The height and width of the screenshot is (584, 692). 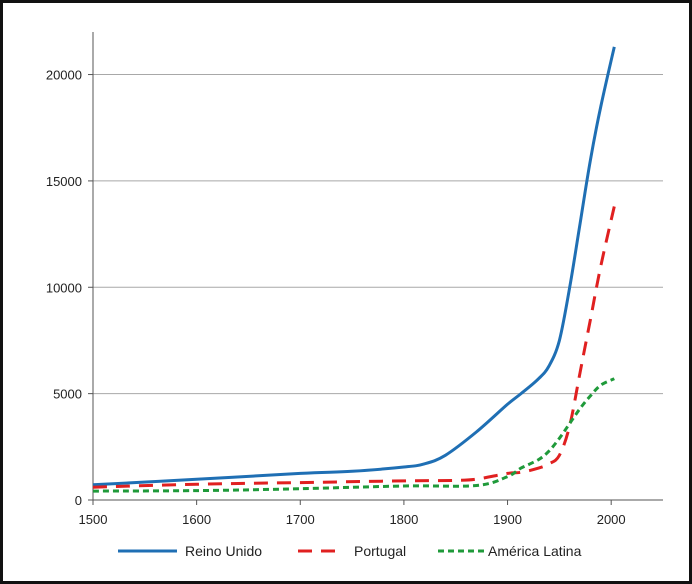 I want to click on legend-label: Portugal, so click(x=380, y=551).